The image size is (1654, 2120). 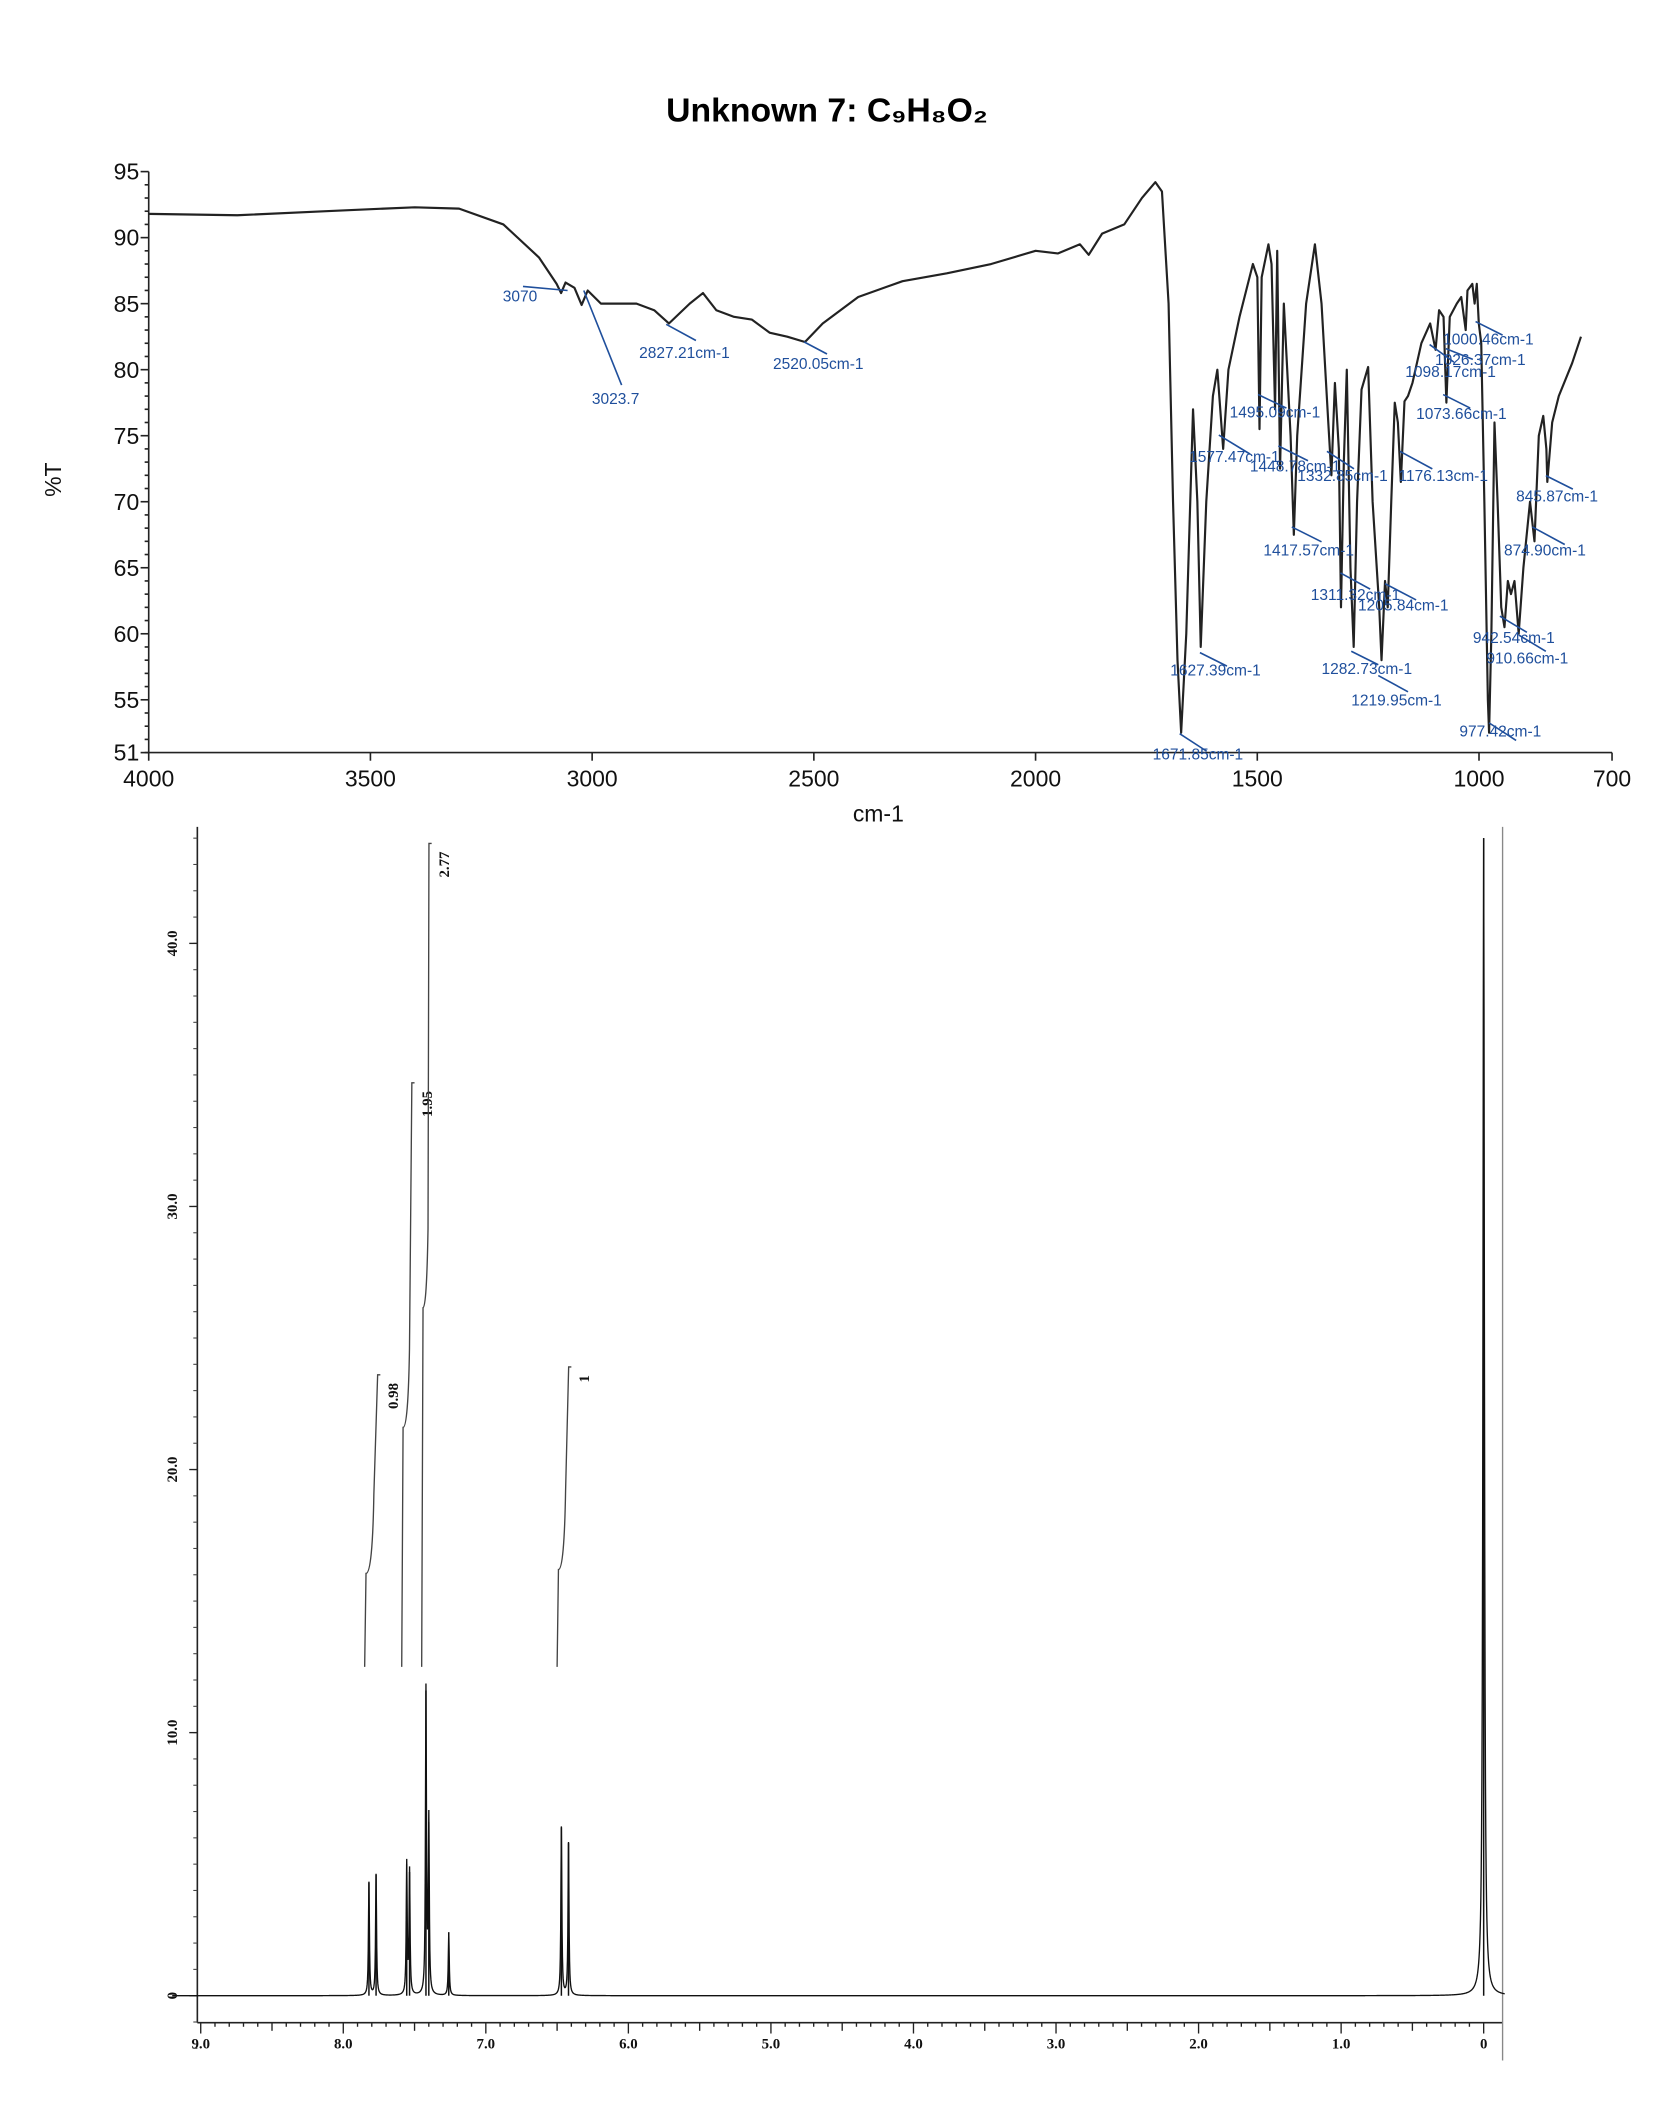 I want to click on peak-label: 1332.85cm-1, so click(x=1342, y=476).